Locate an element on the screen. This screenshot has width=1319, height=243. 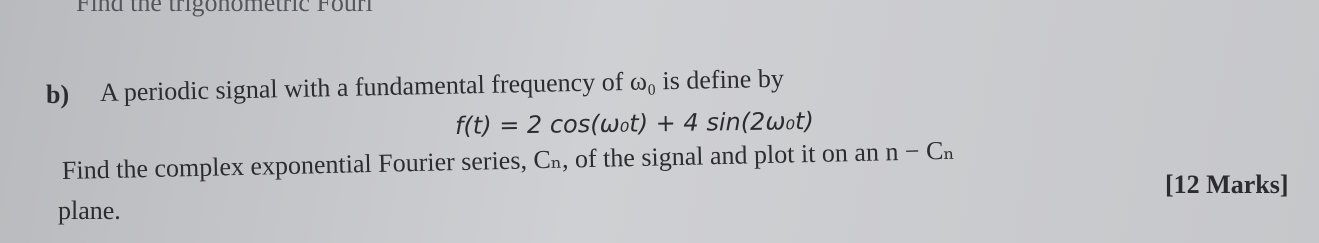
question-continuation: plane. is located at coordinates (89, 210).